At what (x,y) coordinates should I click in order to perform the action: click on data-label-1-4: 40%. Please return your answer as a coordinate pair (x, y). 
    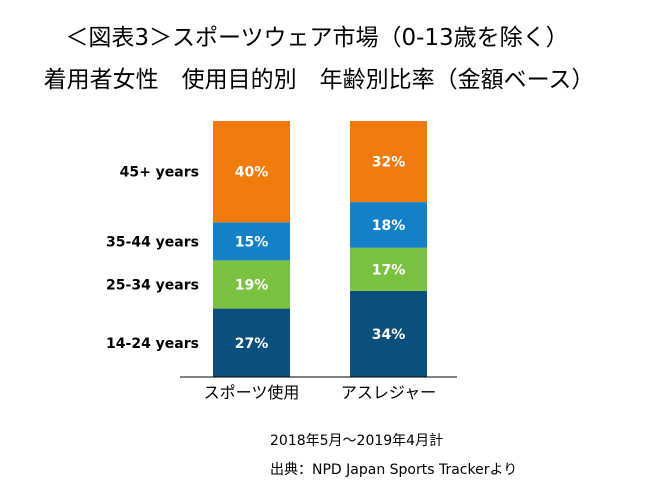
    Looking at the image, I should click on (252, 173).